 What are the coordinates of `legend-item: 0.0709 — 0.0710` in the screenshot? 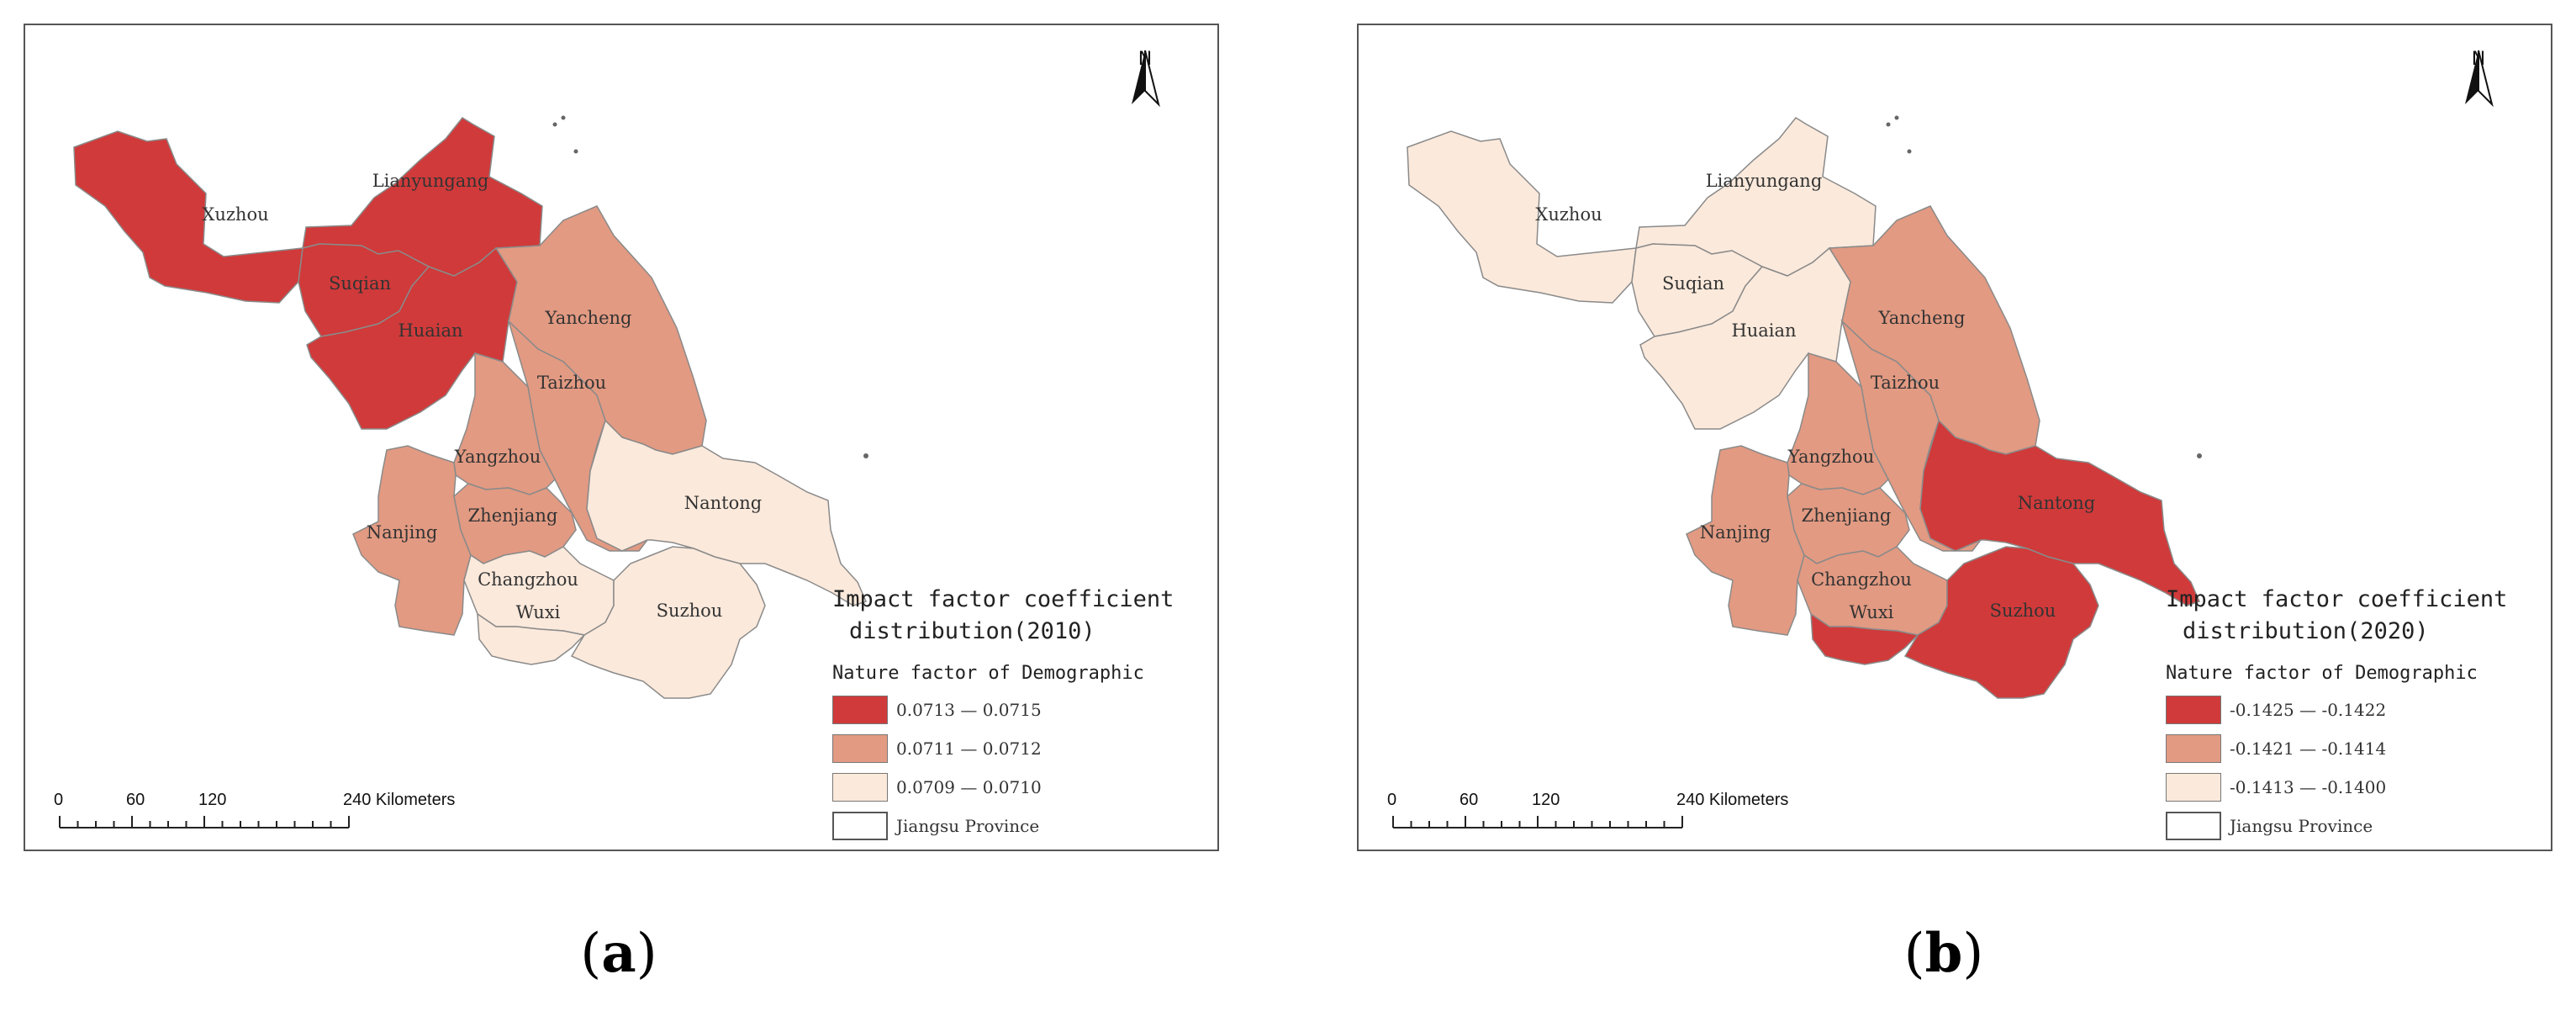 It's located at (937, 787).